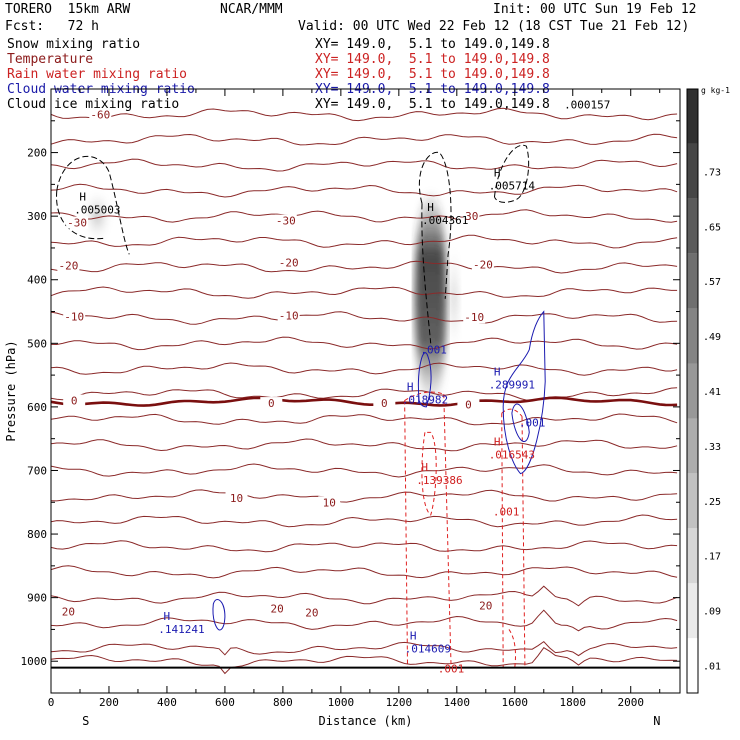 This screenshot has height=740, width=740. Describe the element at coordinates (506, 512) in the screenshot. I see `extremum-label-12: .001` at that location.